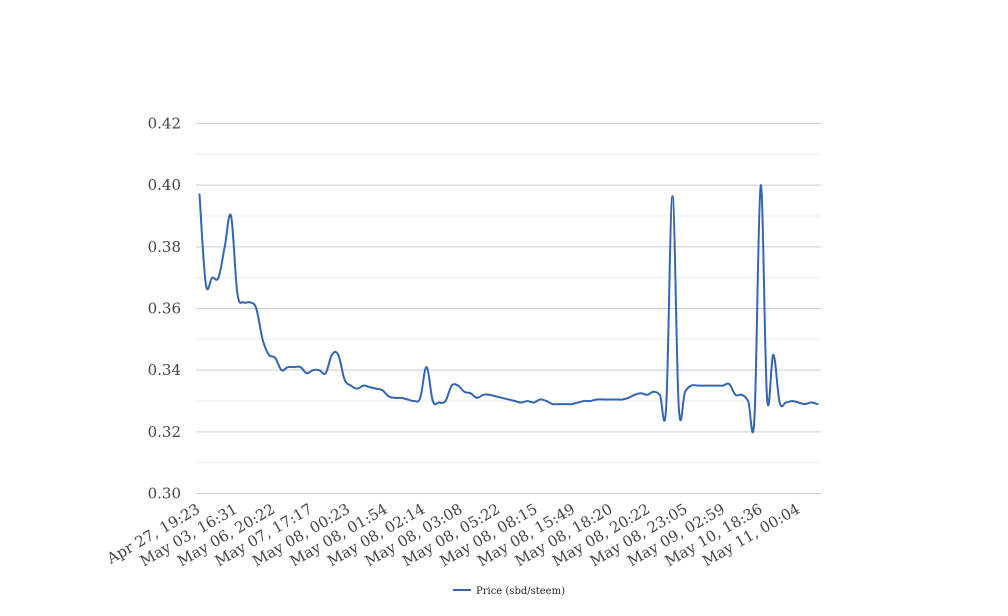 The width and height of the screenshot is (1008, 616). Describe the element at coordinates (164, 247) in the screenshot. I see `y-tick-label: 0.38` at that location.